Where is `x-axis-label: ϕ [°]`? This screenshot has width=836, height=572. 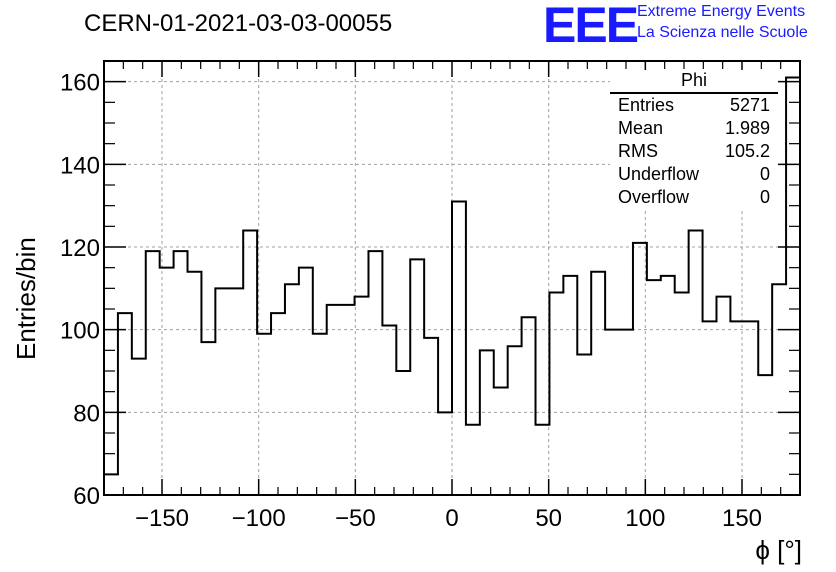
x-axis-label: ϕ [°] is located at coordinates (778, 550).